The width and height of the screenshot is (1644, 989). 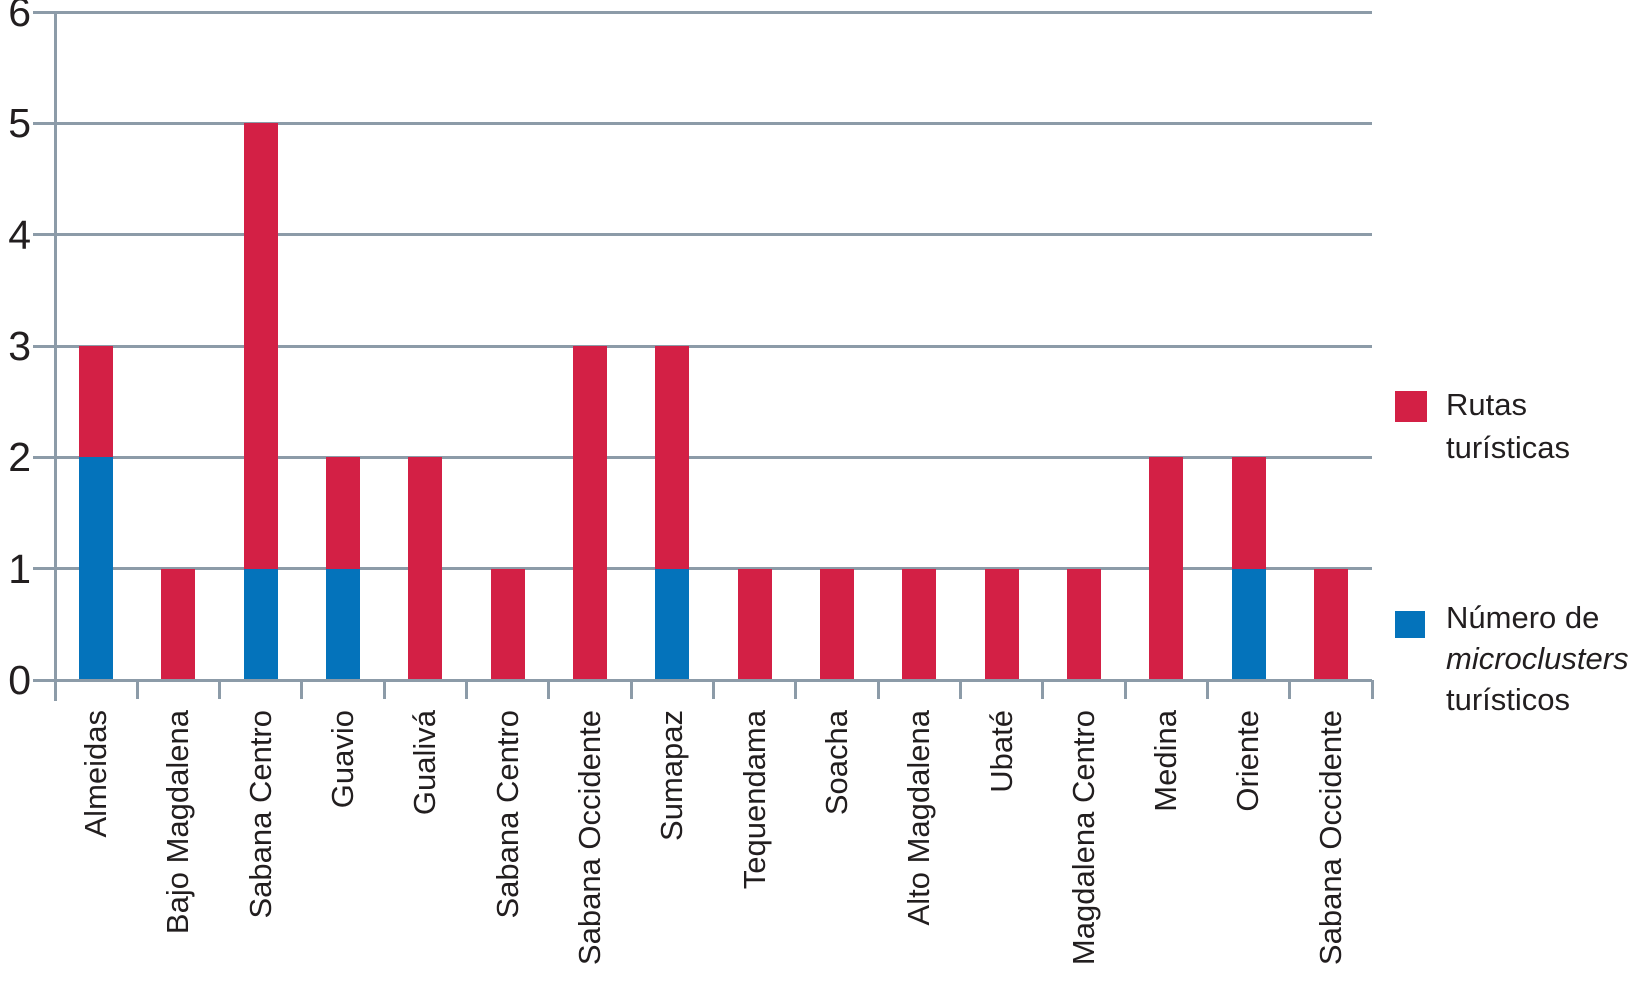 What do you see at coordinates (754, 800) in the screenshot?
I see `category-label-8: Tequendama` at bounding box center [754, 800].